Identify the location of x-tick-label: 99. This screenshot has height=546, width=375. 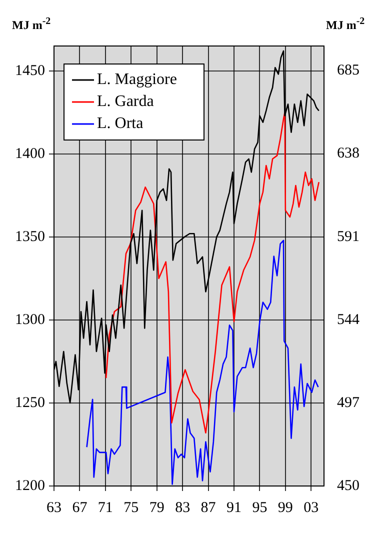
(285, 508).